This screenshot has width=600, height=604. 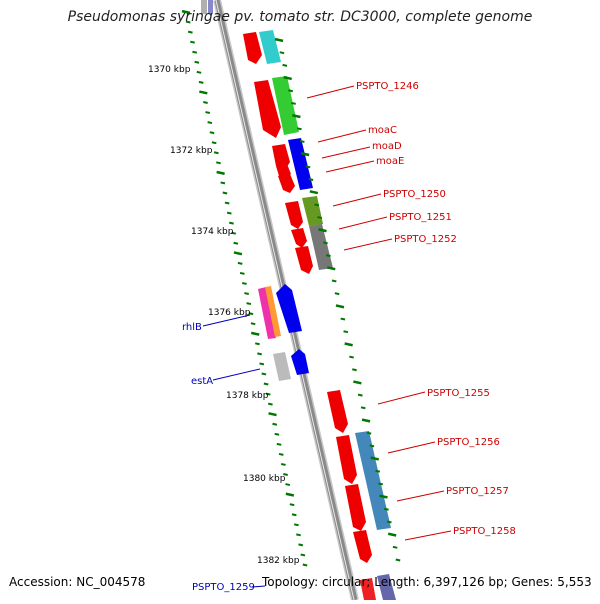 I want to click on gene-label-pspto-1257: PSPTO_1257, so click(x=477, y=491).